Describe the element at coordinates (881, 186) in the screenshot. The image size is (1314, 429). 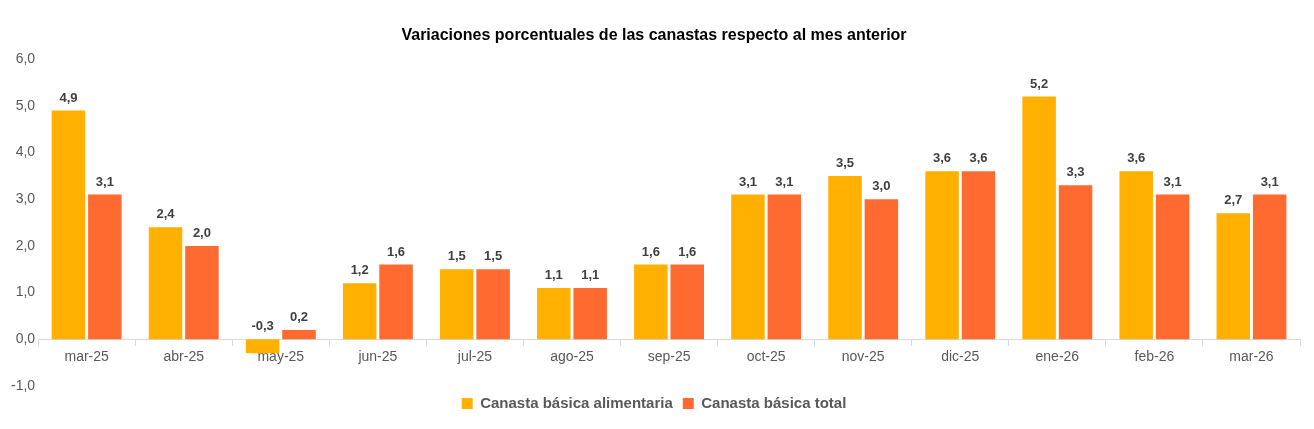
I see `data-label: 3,0` at that location.